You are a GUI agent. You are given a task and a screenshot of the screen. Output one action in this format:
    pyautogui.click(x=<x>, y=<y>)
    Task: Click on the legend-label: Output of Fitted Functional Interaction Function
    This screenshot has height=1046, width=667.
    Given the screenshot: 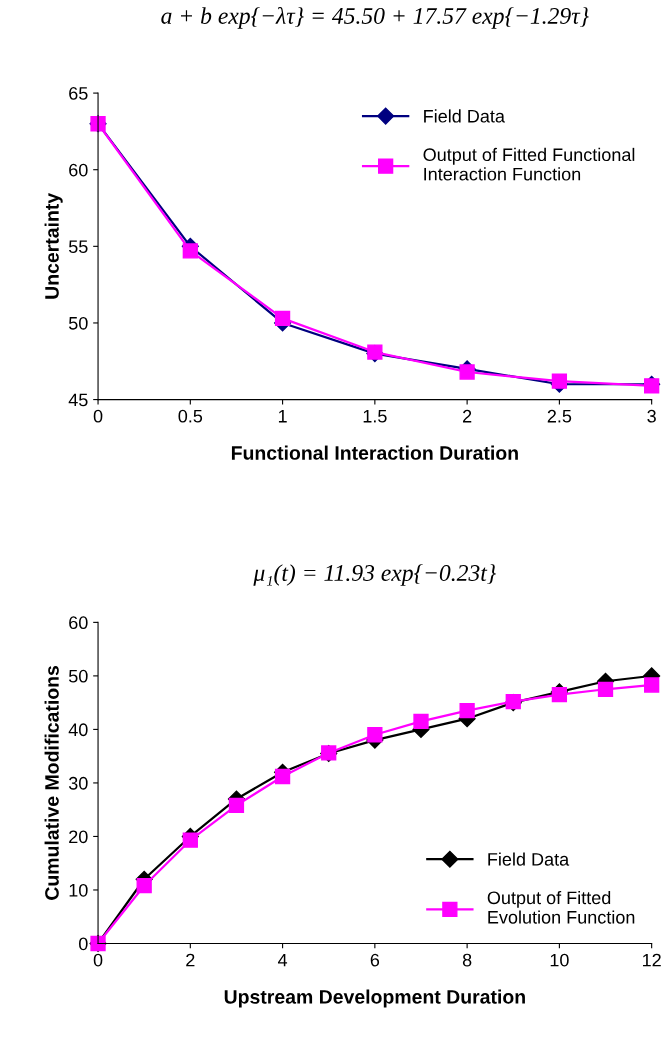 What is the action you would take?
    pyautogui.click(x=529, y=164)
    